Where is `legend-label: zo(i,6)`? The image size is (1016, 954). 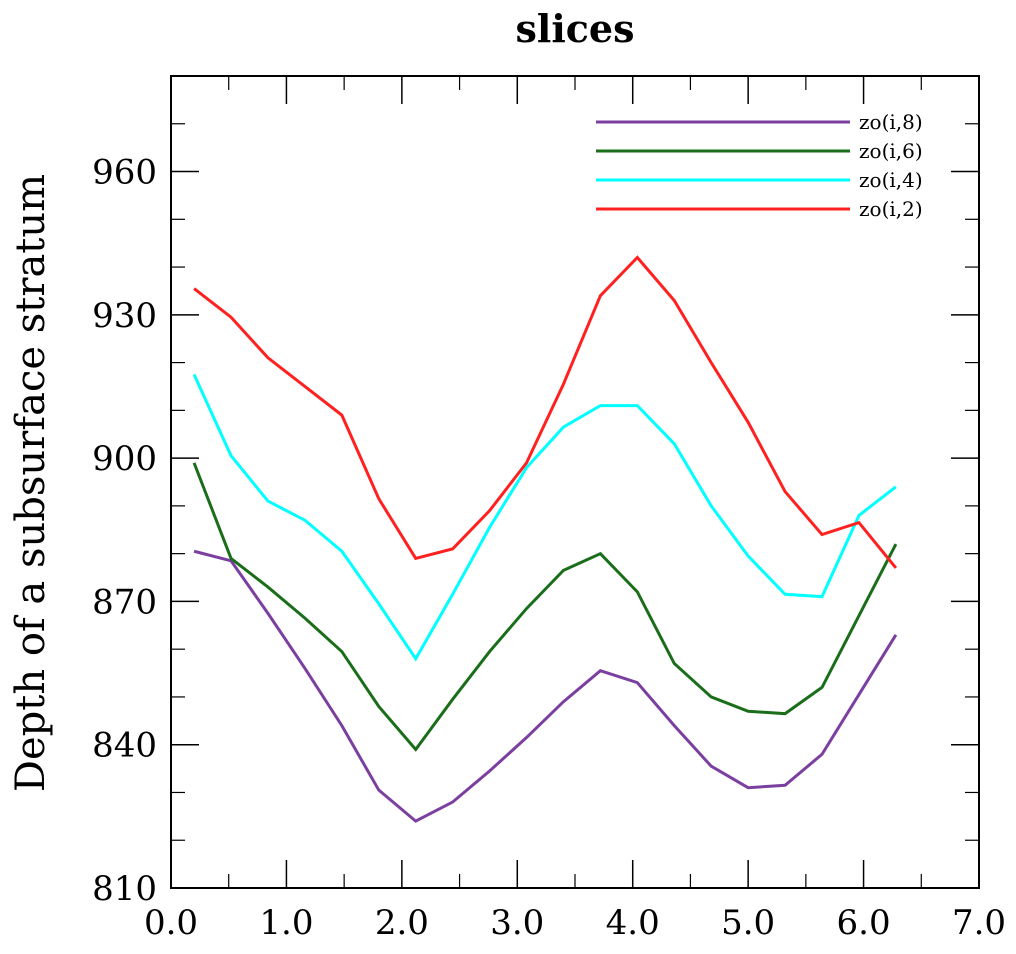
legend-label: zo(i,6) is located at coordinates (891, 151).